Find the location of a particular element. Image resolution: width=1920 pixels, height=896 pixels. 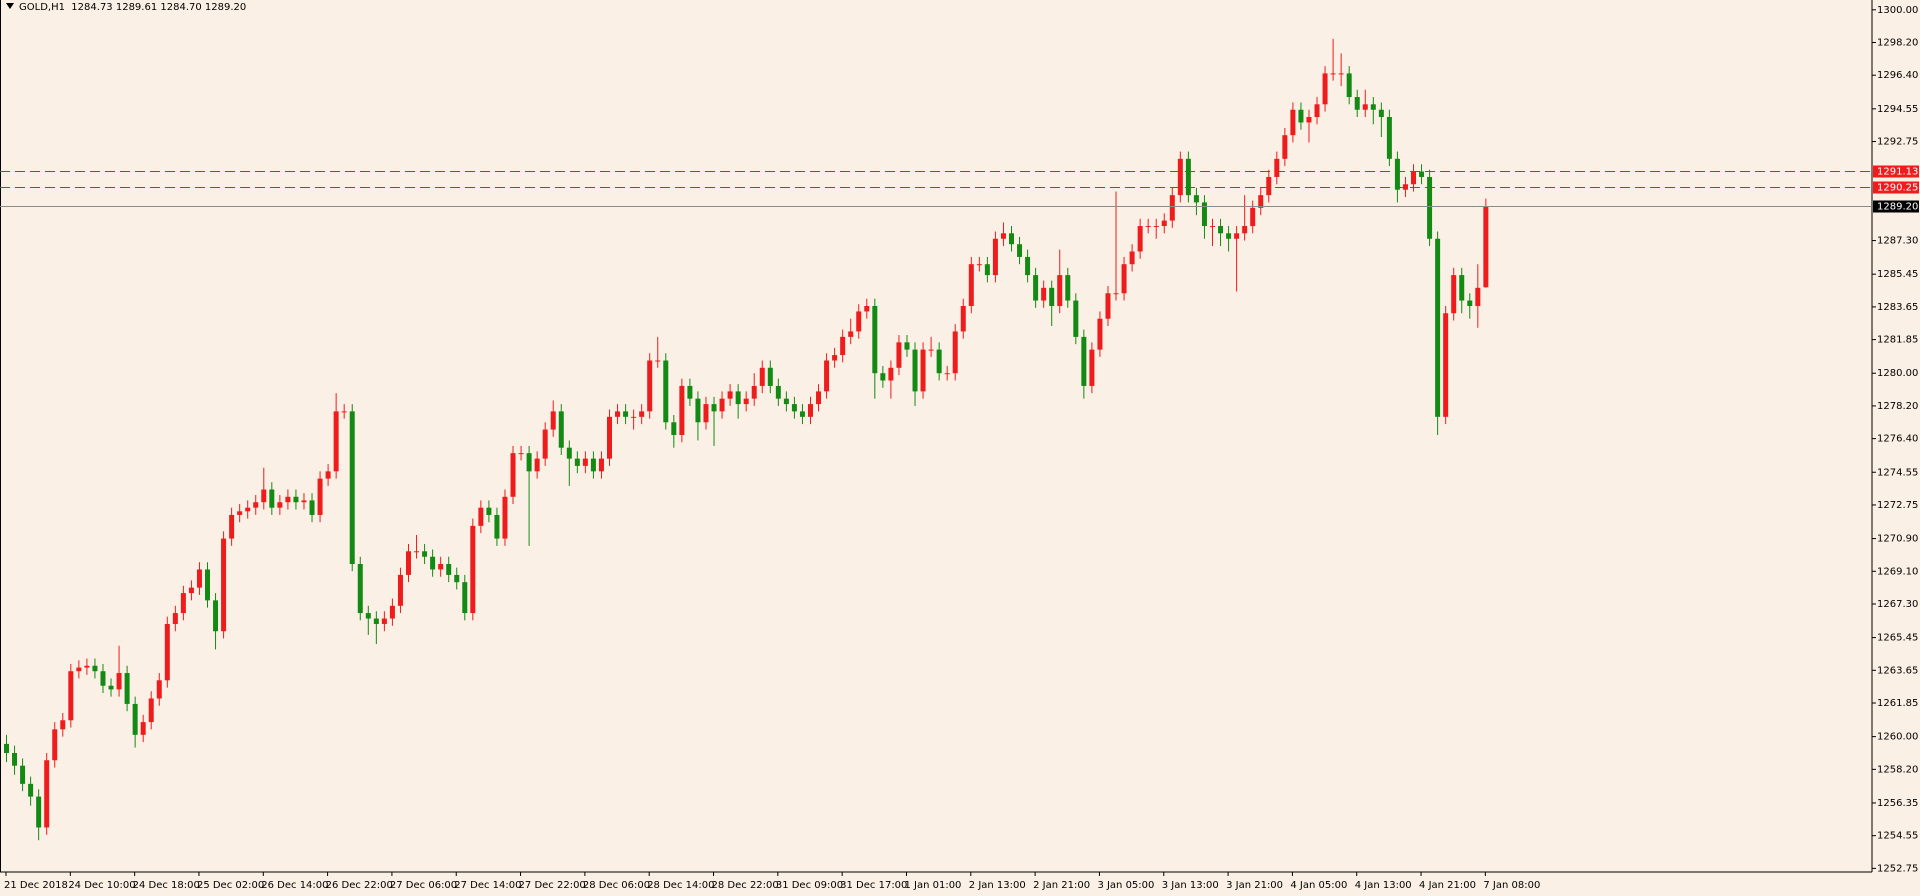

y-tick-label: 1283.65 is located at coordinates (1897, 307).